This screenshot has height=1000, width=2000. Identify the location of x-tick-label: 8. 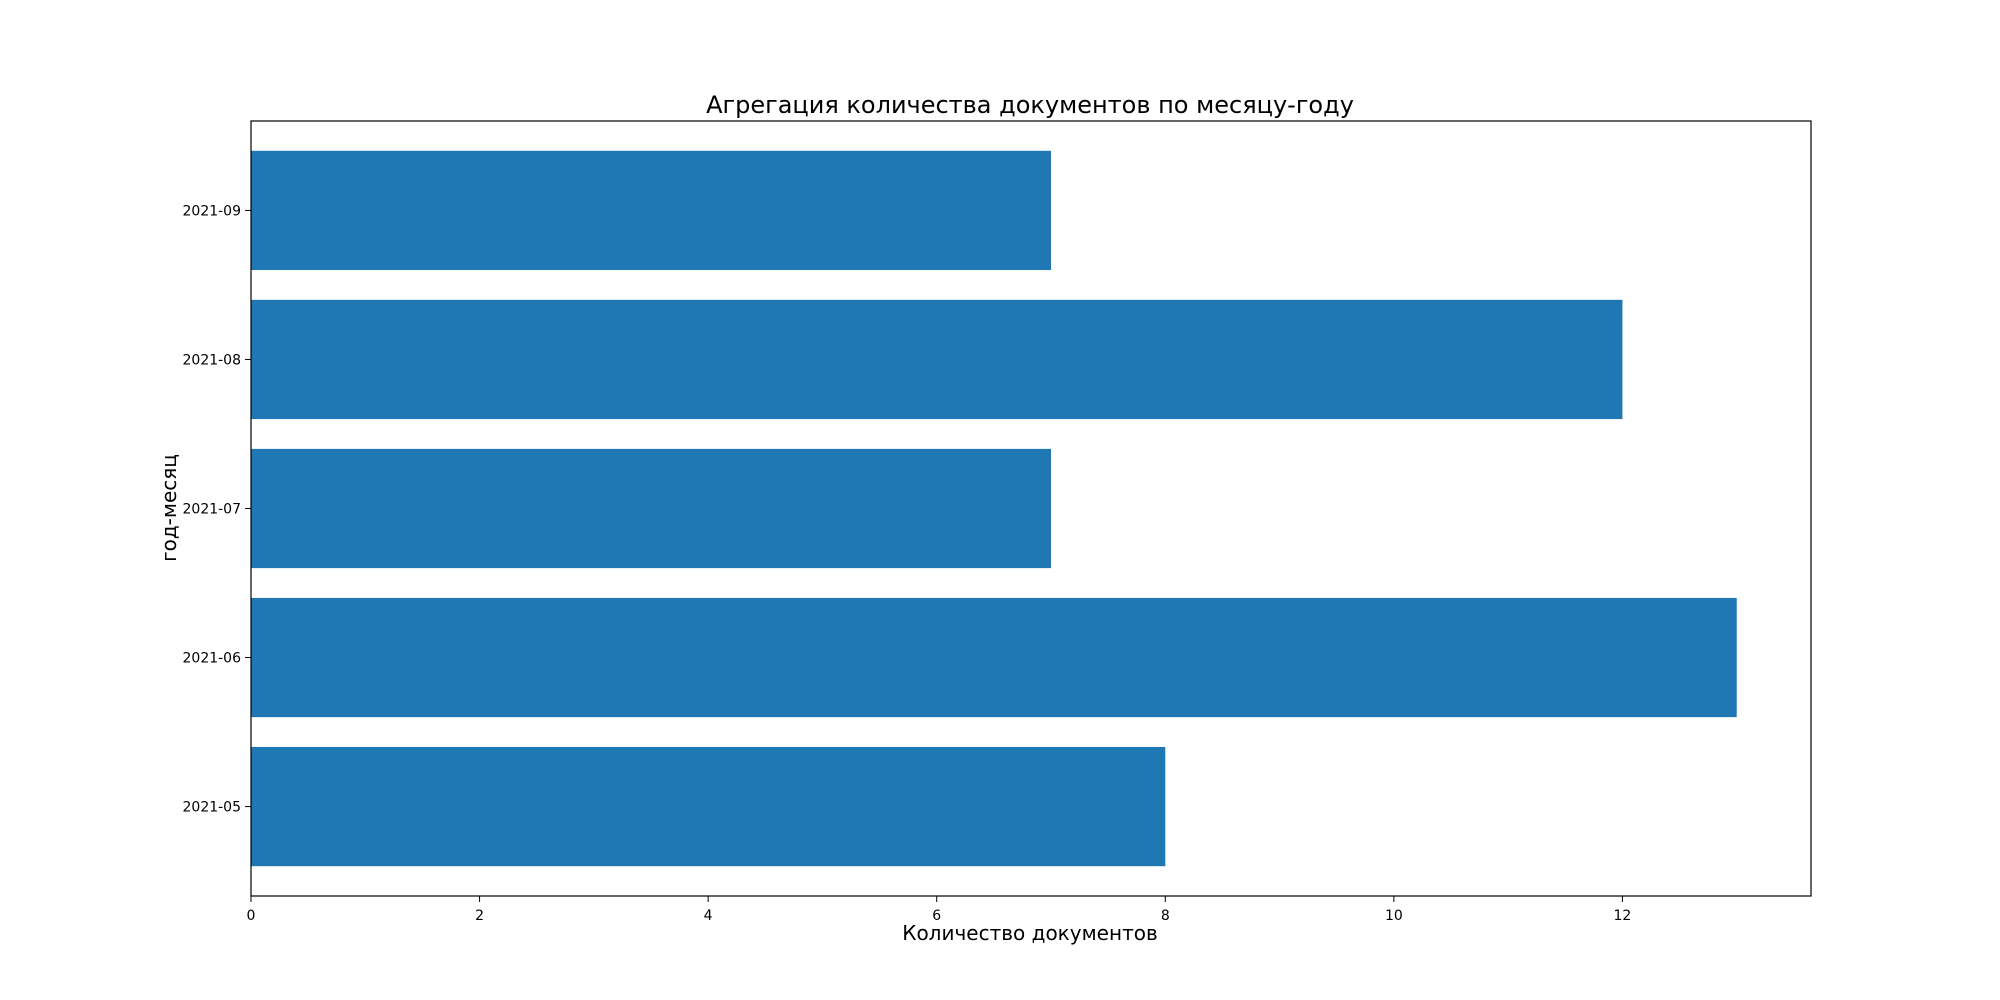
(1165, 916).